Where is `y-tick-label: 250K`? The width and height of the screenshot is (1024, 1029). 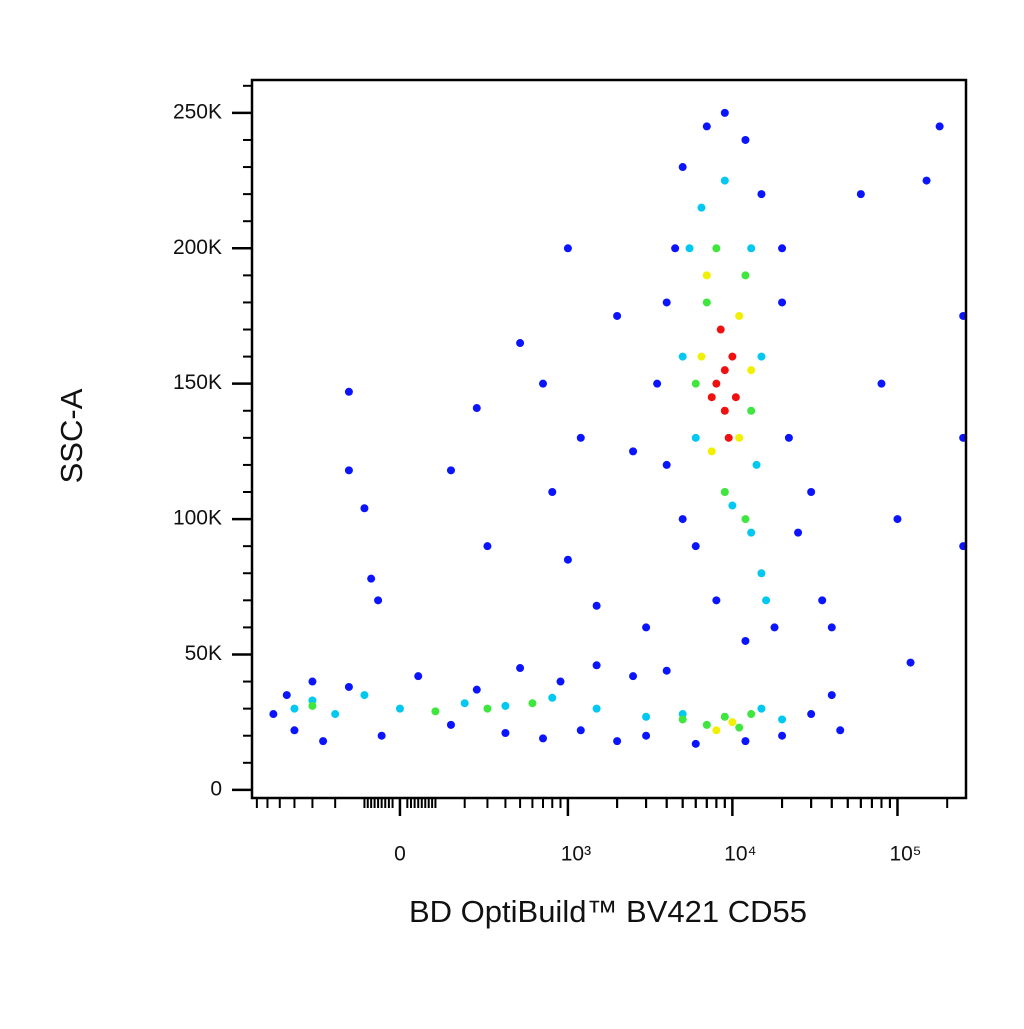 y-tick-label: 250K is located at coordinates (197, 111).